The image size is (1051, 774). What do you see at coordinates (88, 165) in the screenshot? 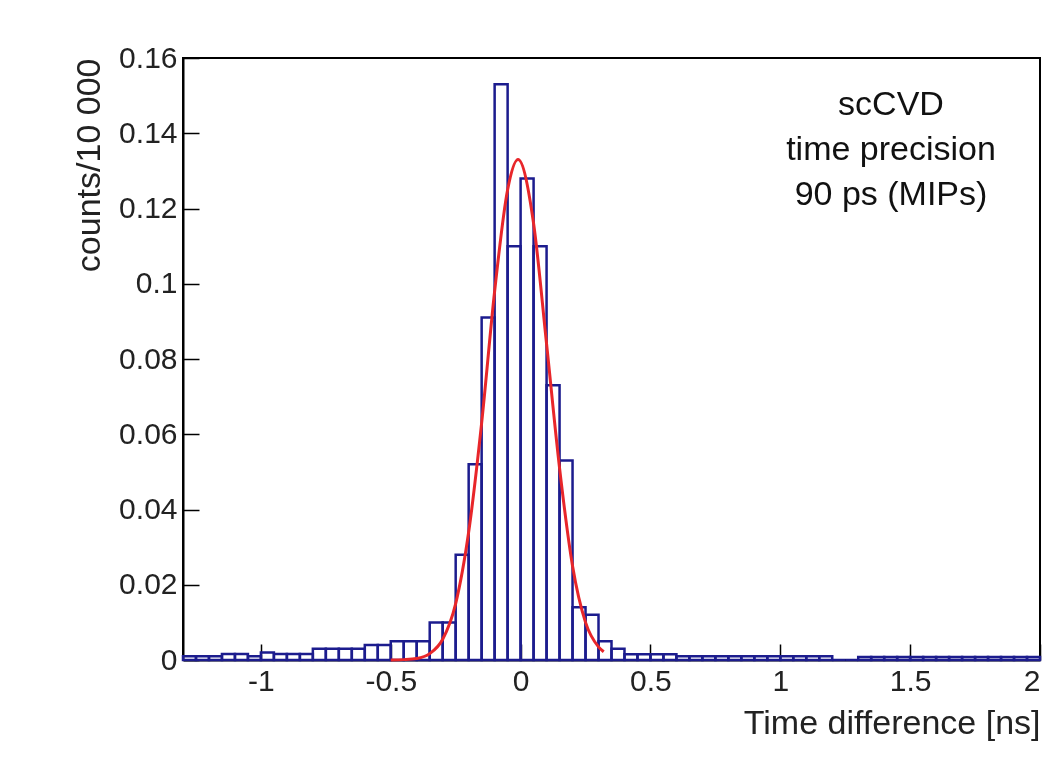
I see `y-axis-title: counts/10 000` at bounding box center [88, 165].